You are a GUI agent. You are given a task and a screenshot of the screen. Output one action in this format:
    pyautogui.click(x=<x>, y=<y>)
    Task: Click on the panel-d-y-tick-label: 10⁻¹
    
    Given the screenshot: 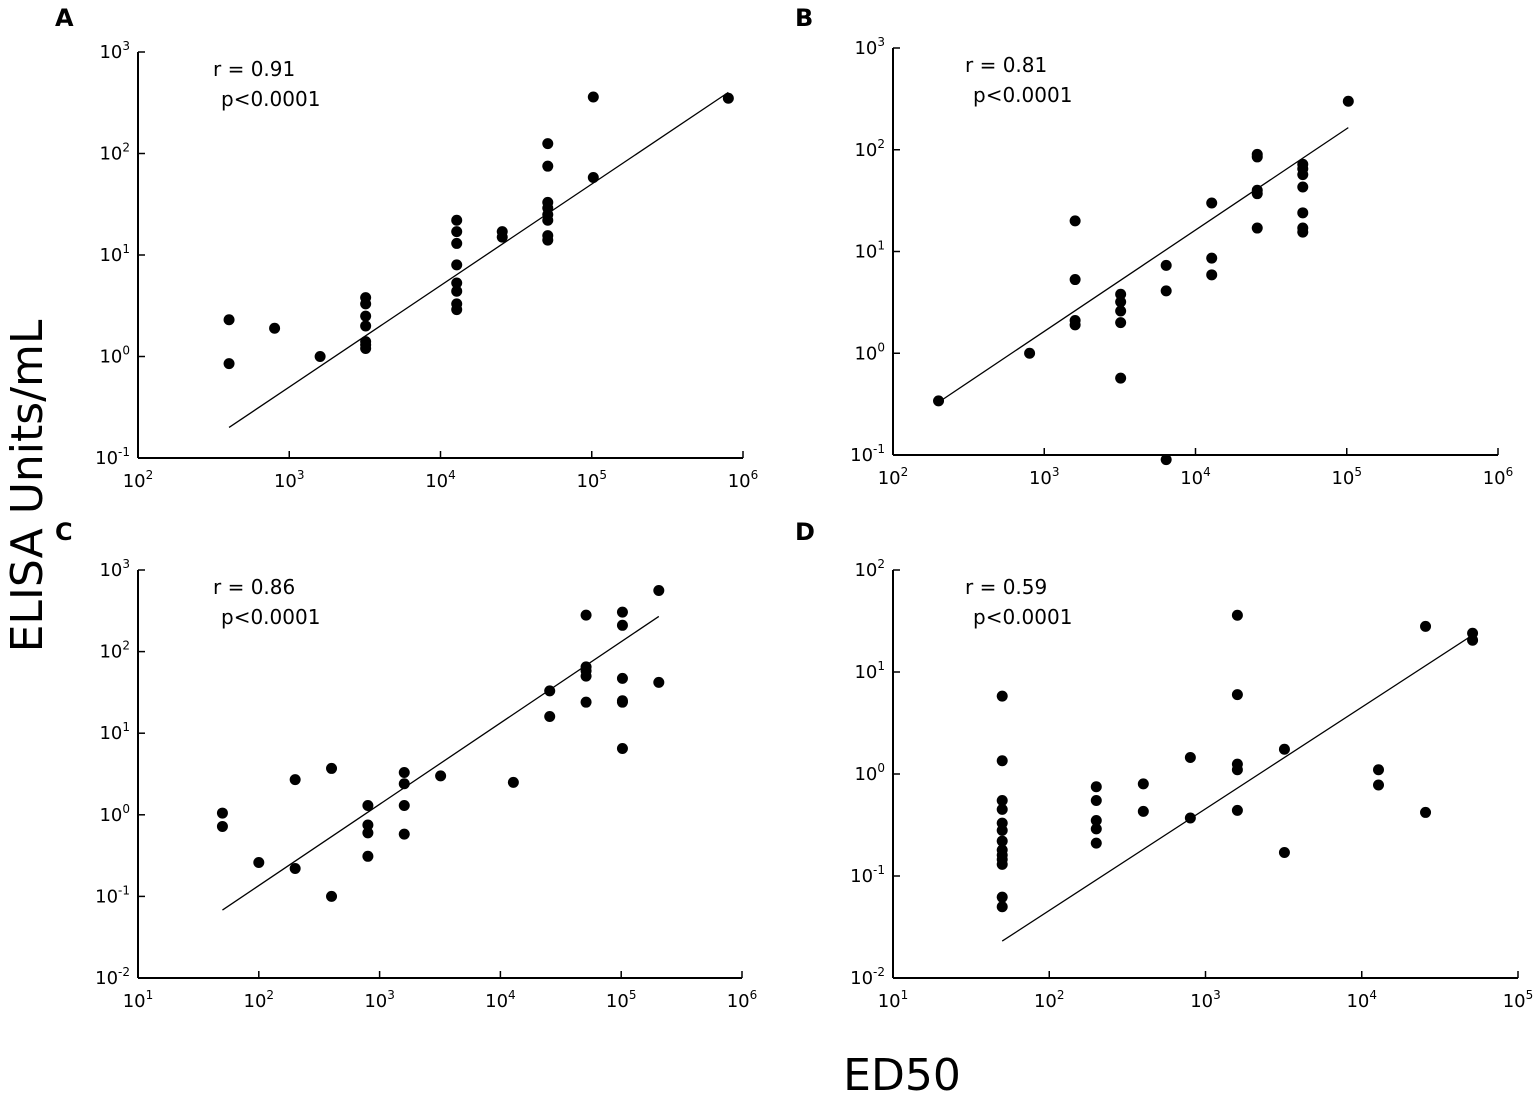 What is the action you would take?
    pyautogui.click(x=867, y=875)
    